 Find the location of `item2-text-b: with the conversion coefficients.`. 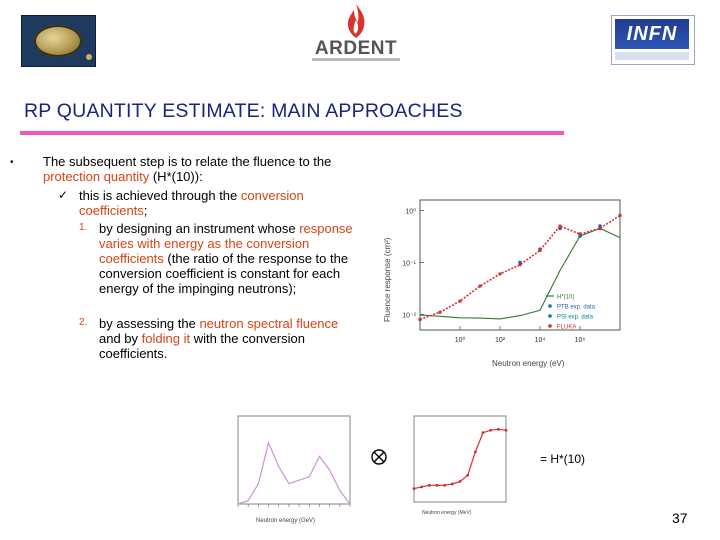

item2-text-b: with the conversion coefficients. is located at coordinates (202, 346).